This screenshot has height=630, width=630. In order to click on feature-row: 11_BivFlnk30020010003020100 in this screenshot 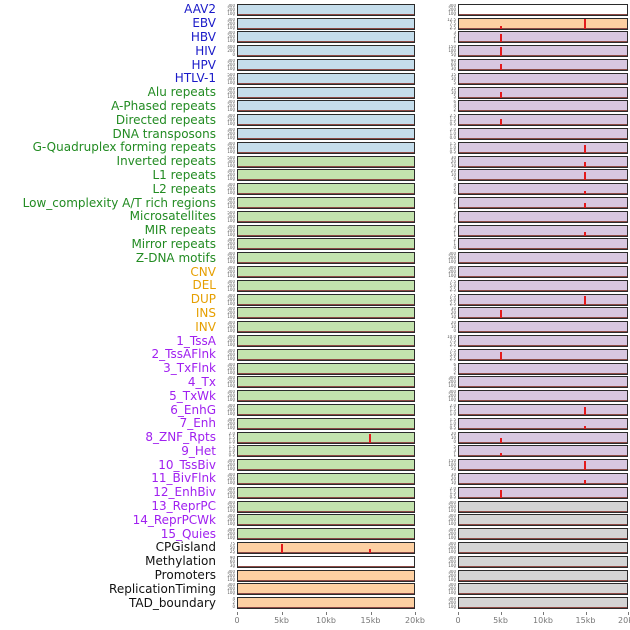, I will do `click(315, 479)`.